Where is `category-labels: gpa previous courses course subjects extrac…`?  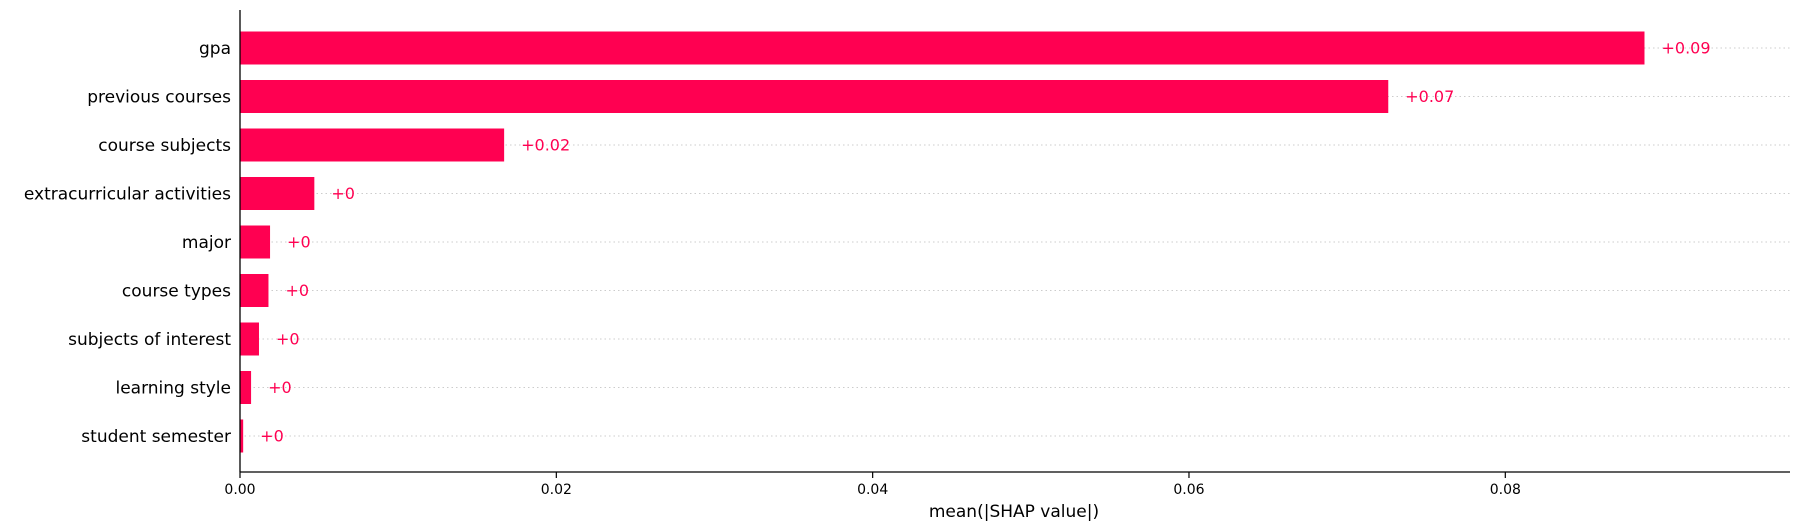
category-labels: gpa previous courses course subjects extrac… is located at coordinates (127, 243).